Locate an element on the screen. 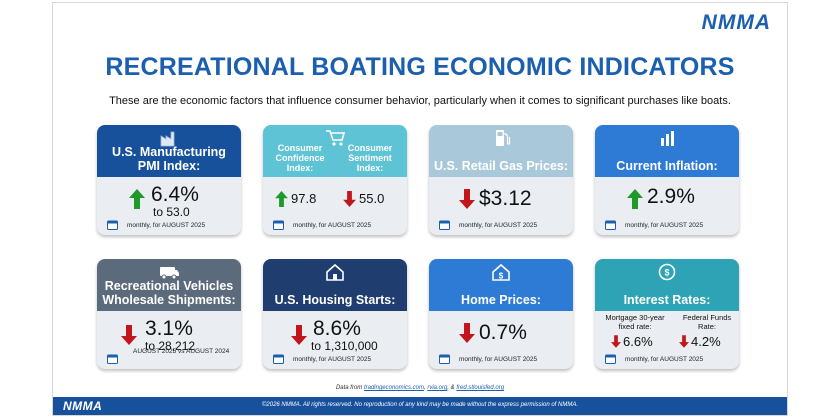 The width and height of the screenshot is (840, 420). mortgage-rate-value: 6.6% is located at coordinates (638, 341).